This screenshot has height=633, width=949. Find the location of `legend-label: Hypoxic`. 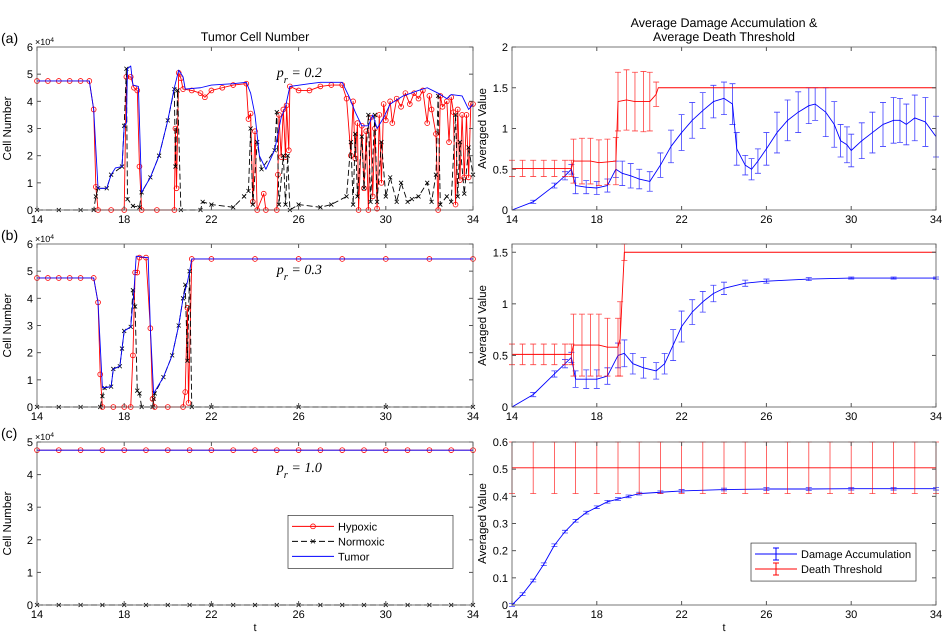

legend-label: Hypoxic is located at coordinates (358, 527).